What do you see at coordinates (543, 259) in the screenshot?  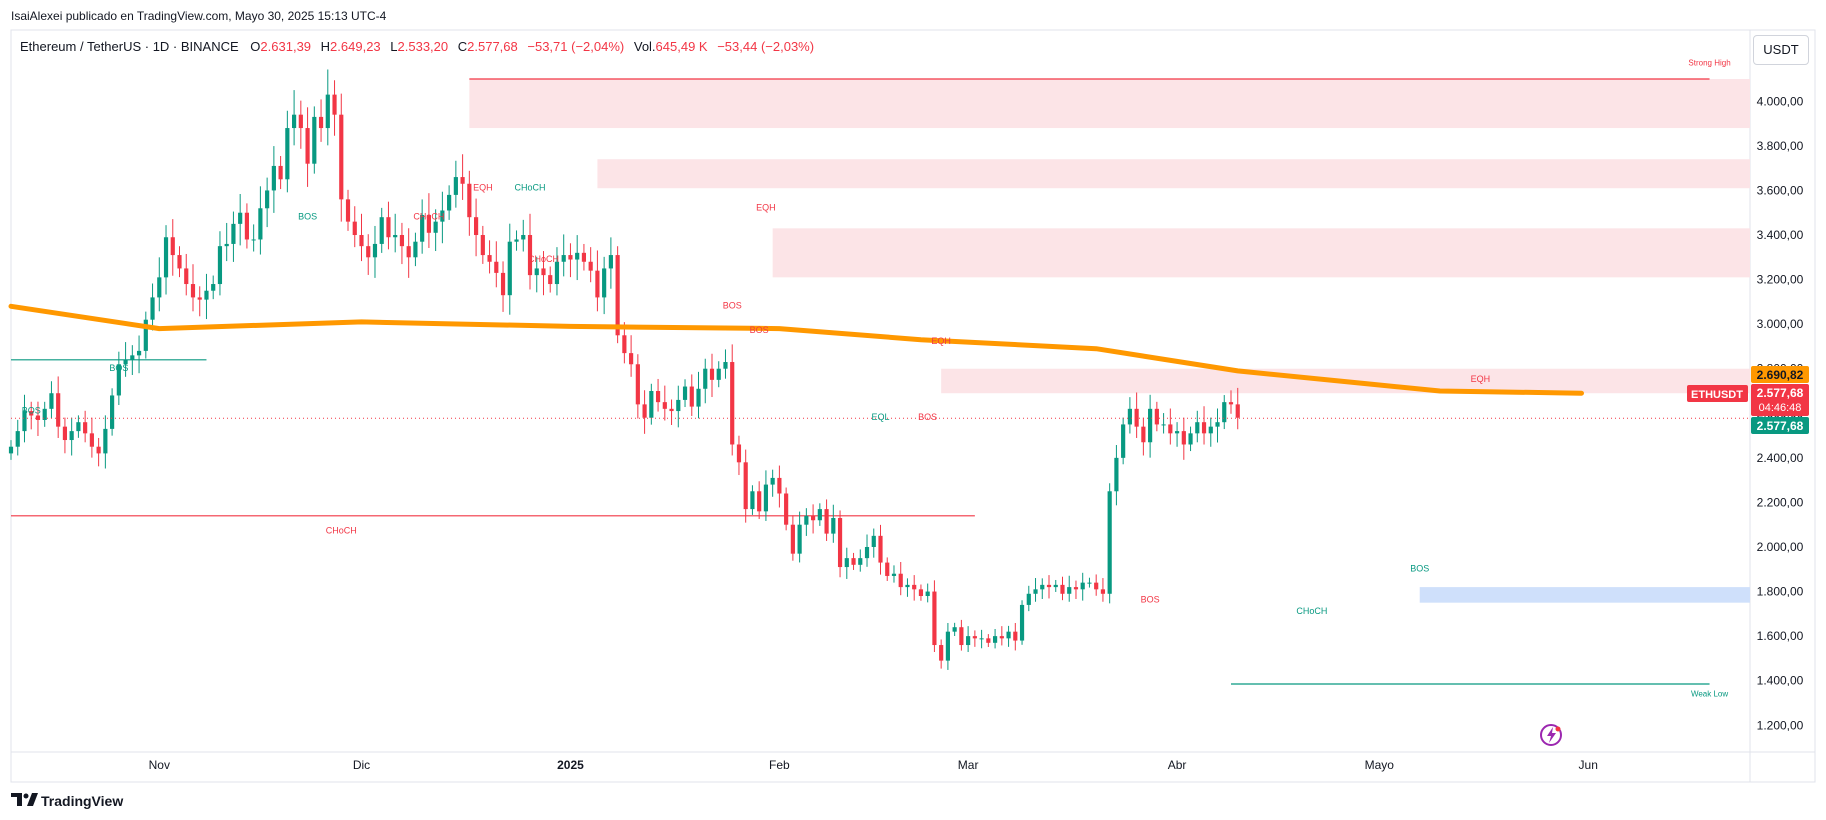 I see `annotation-label-6: CHoCH` at bounding box center [543, 259].